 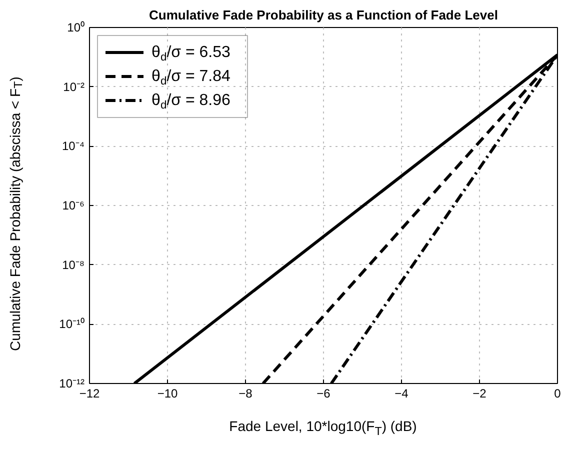 I want to click on y-tick-label: 10⁻⁸, so click(x=73, y=265).